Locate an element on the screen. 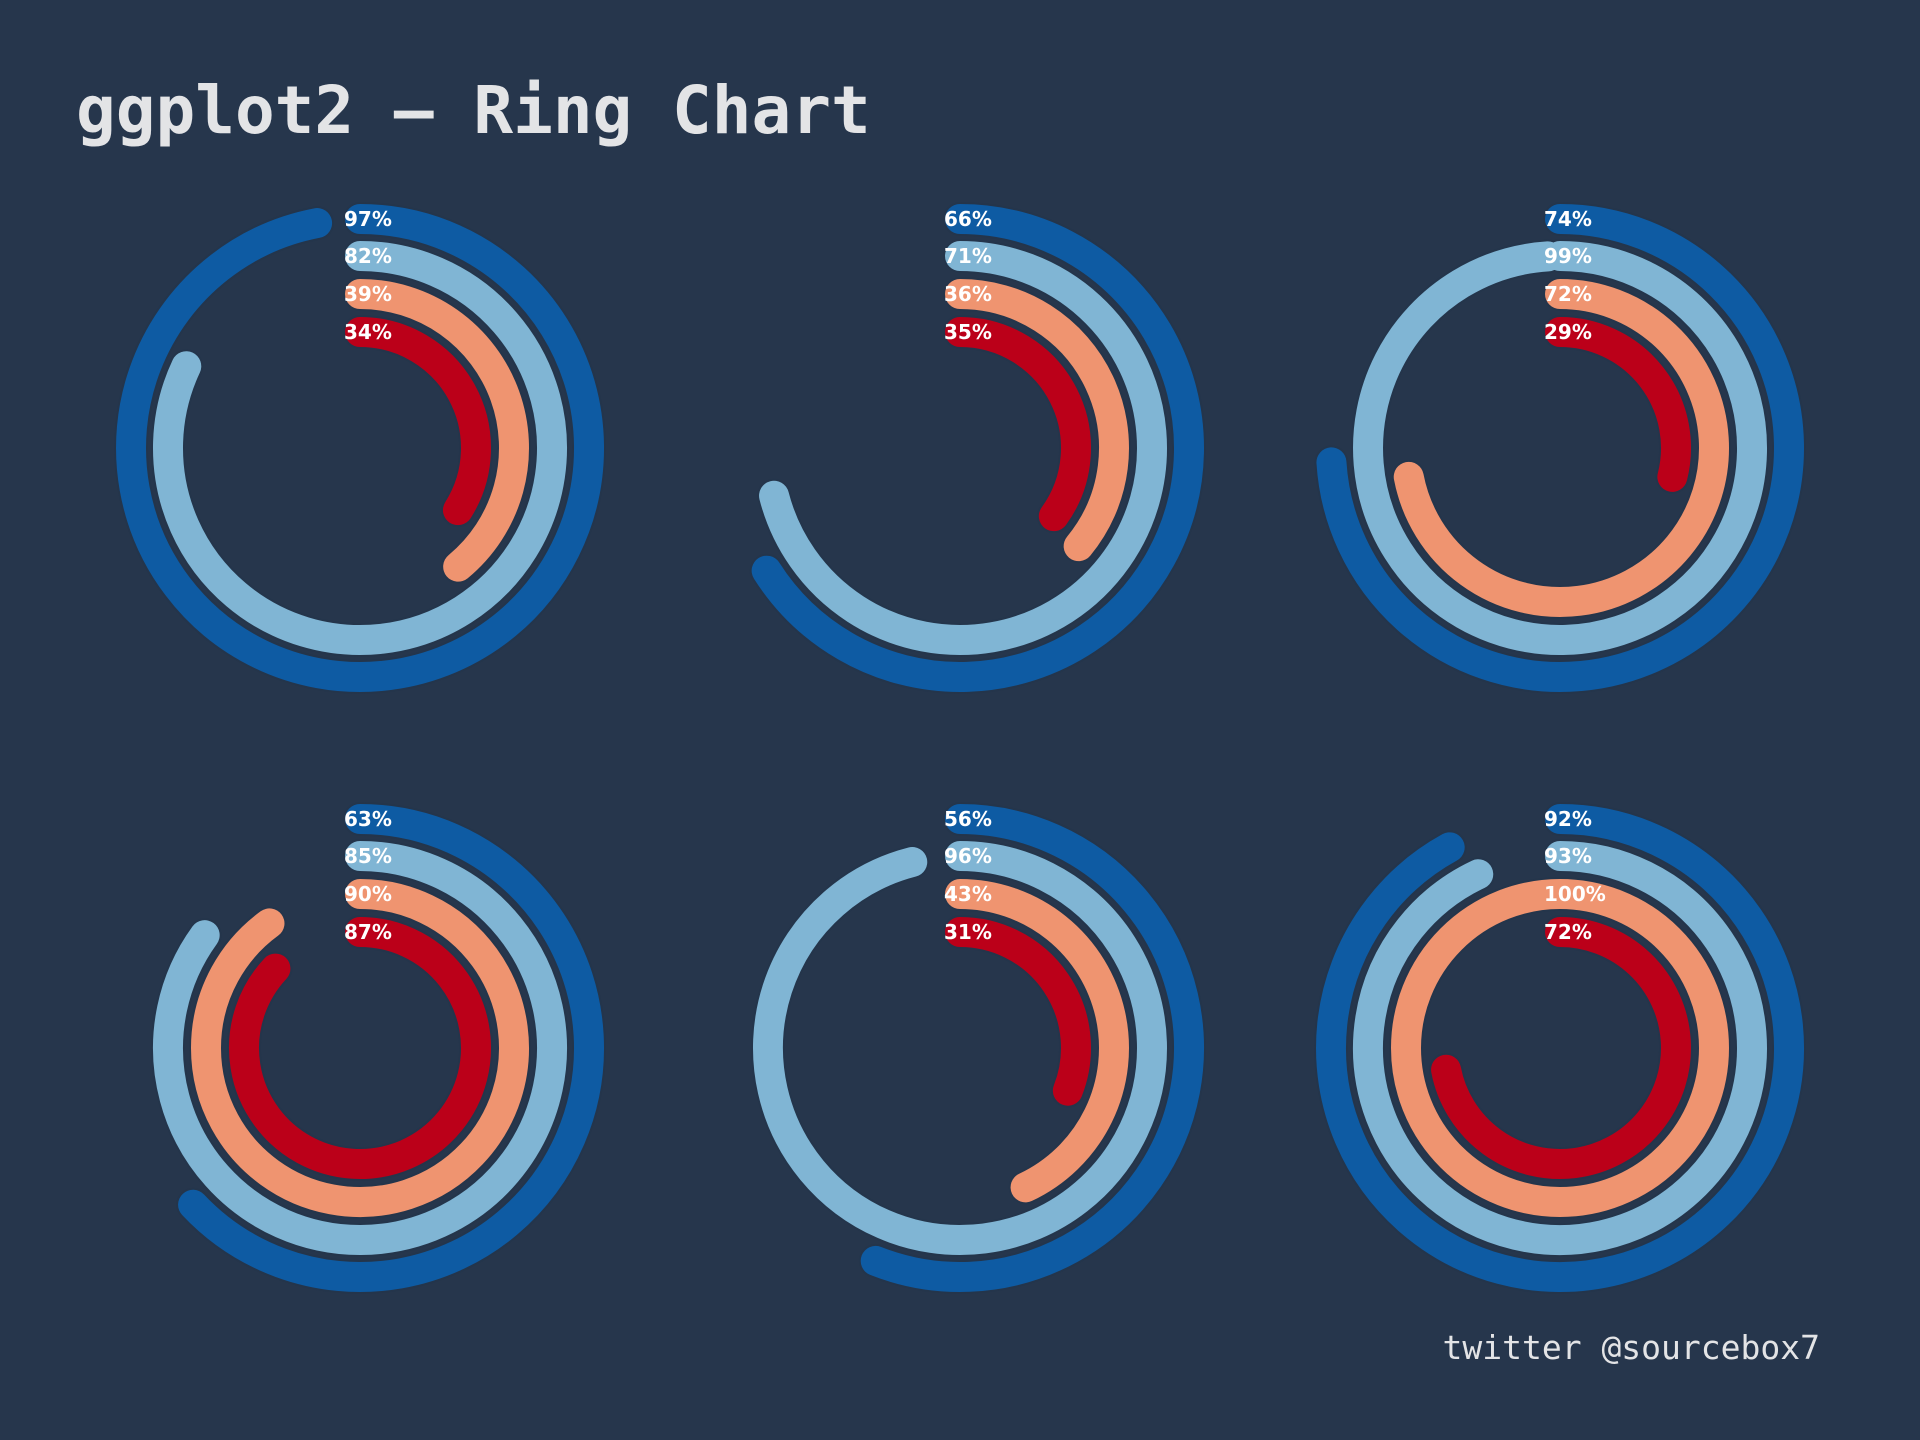  value-label: 63% is located at coordinates (368, 819).